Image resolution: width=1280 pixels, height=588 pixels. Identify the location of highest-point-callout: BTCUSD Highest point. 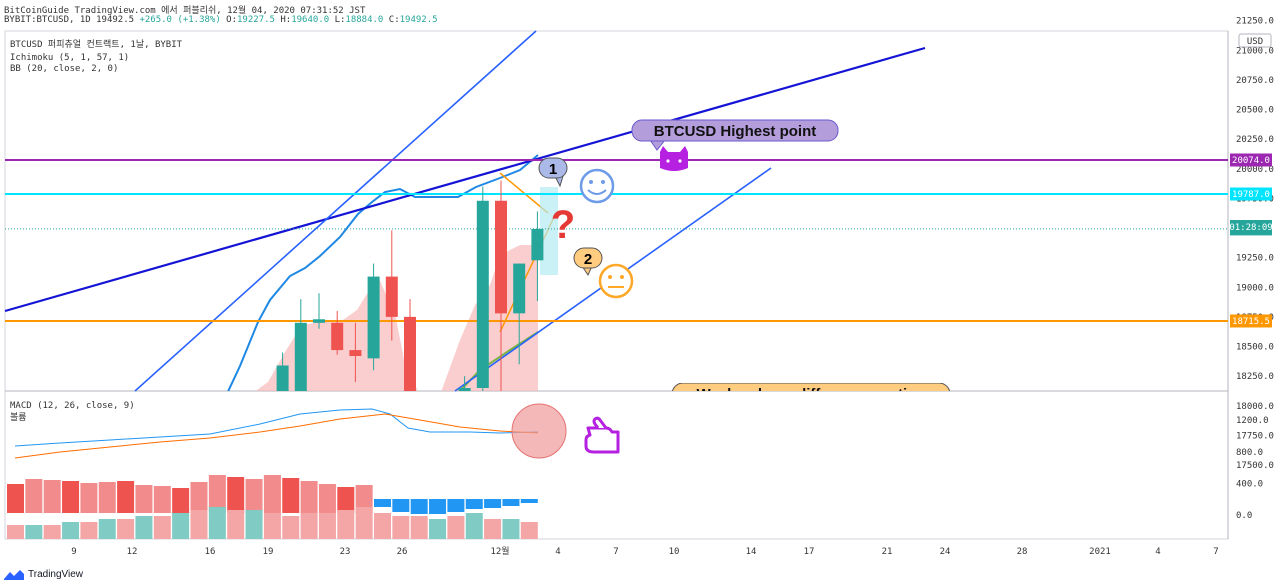
(735, 135).